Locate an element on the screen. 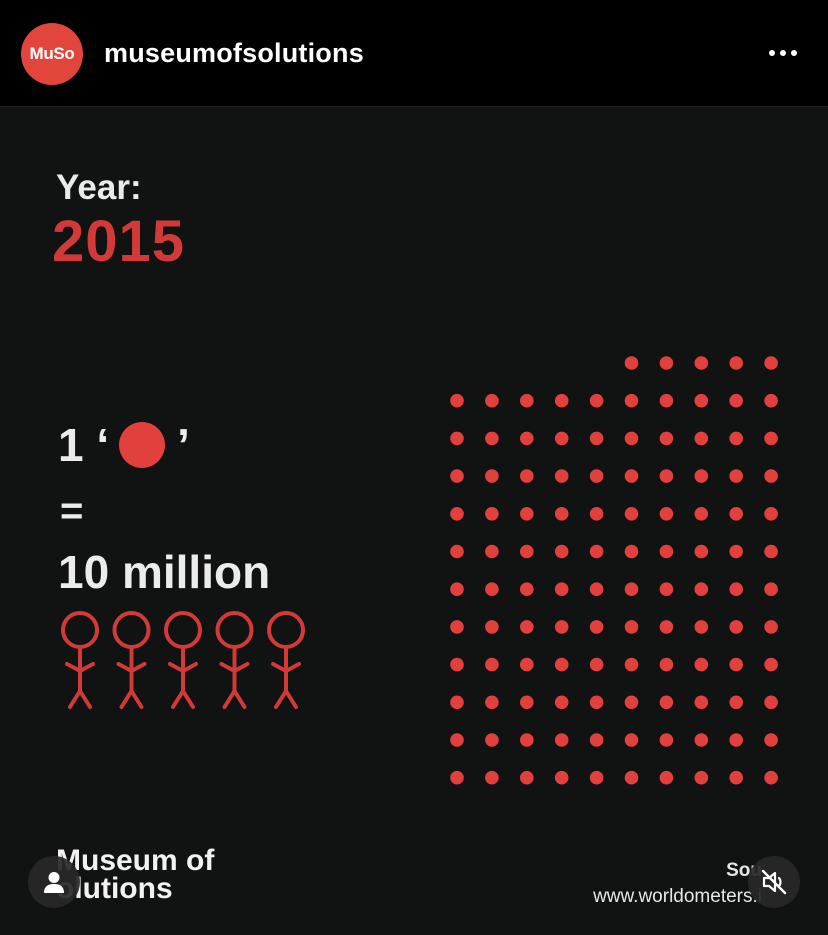 This screenshot has height=935, width=828. female-figures-icon is located at coordinates (183, 660).